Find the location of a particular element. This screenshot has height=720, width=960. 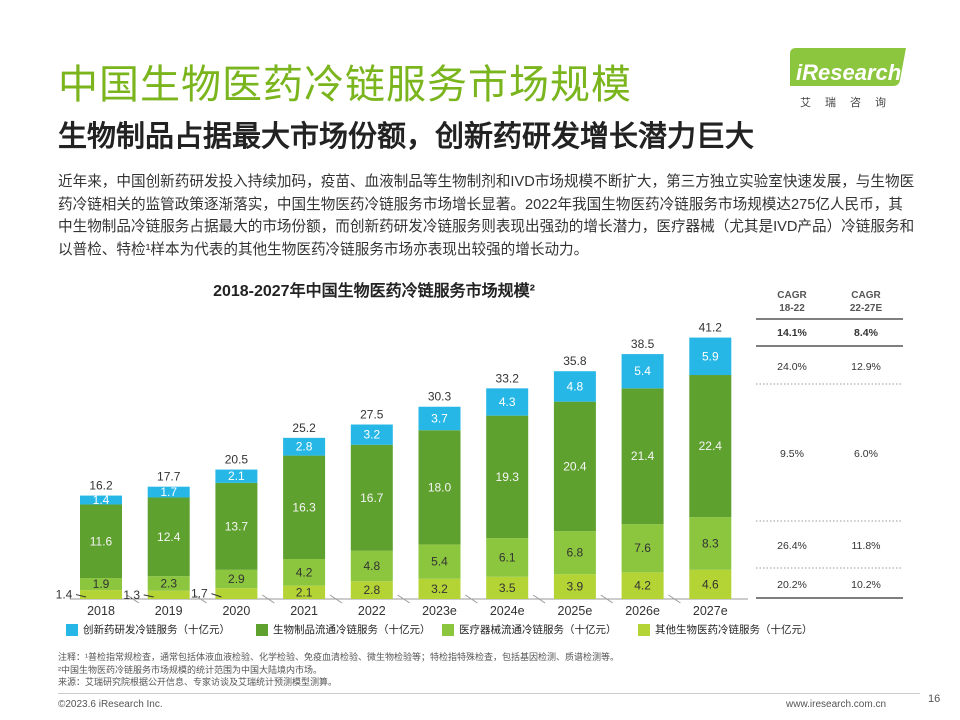

cagr-total-22-27: 8.4% is located at coordinates (866, 333).